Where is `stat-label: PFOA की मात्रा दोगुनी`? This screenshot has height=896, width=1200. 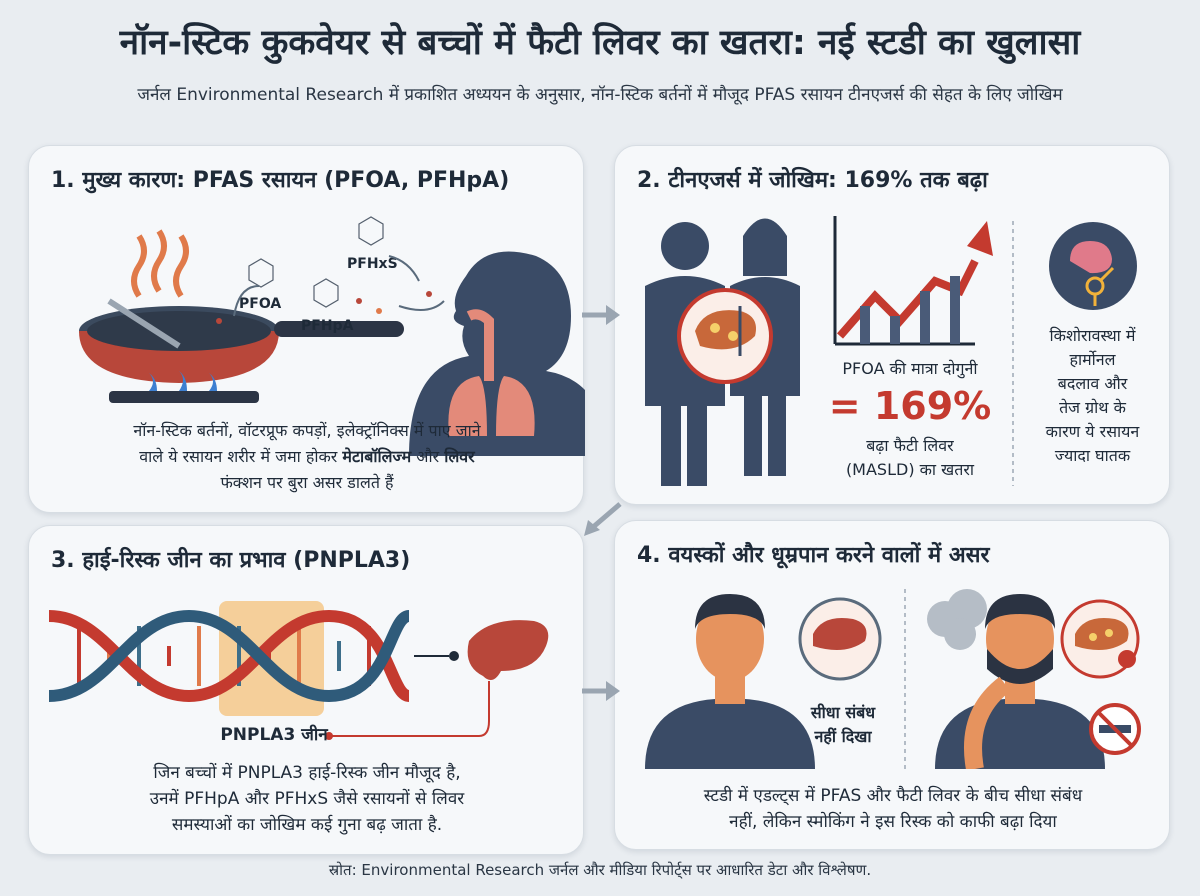
stat-label: PFOA की मात्रा दोगुनी is located at coordinates (910, 368).